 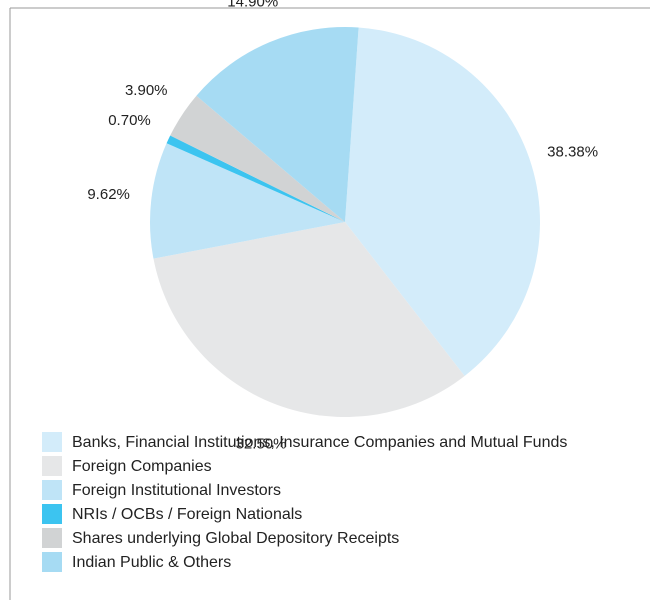 I want to click on legend-label: Indian Public & Others, so click(x=151, y=562).